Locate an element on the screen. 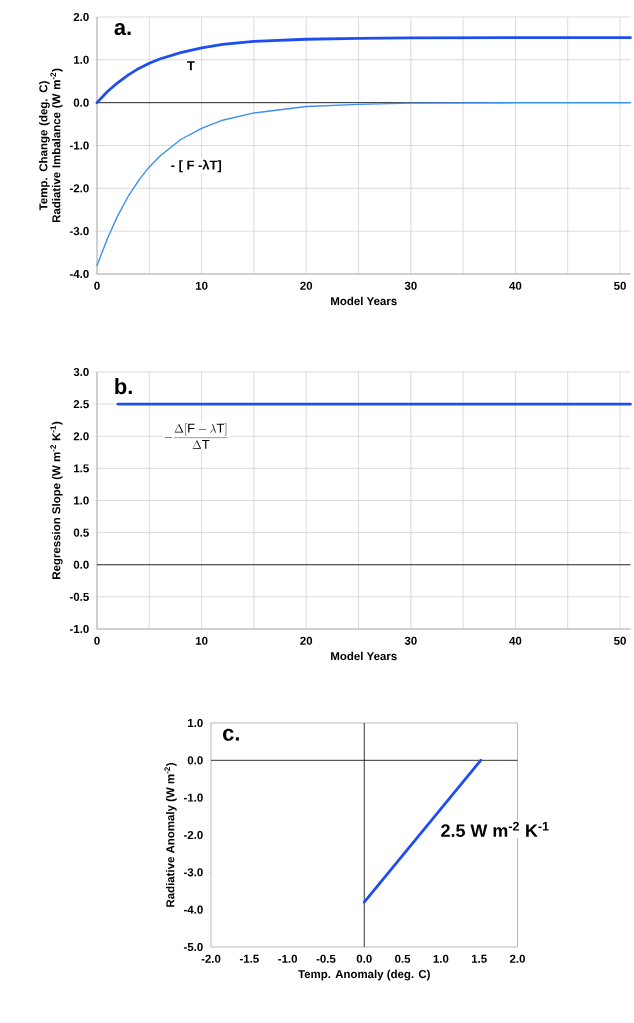 This screenshot has height=1023, width=634. x-tick-label: -0.5 is located at coordinates (326, 958).